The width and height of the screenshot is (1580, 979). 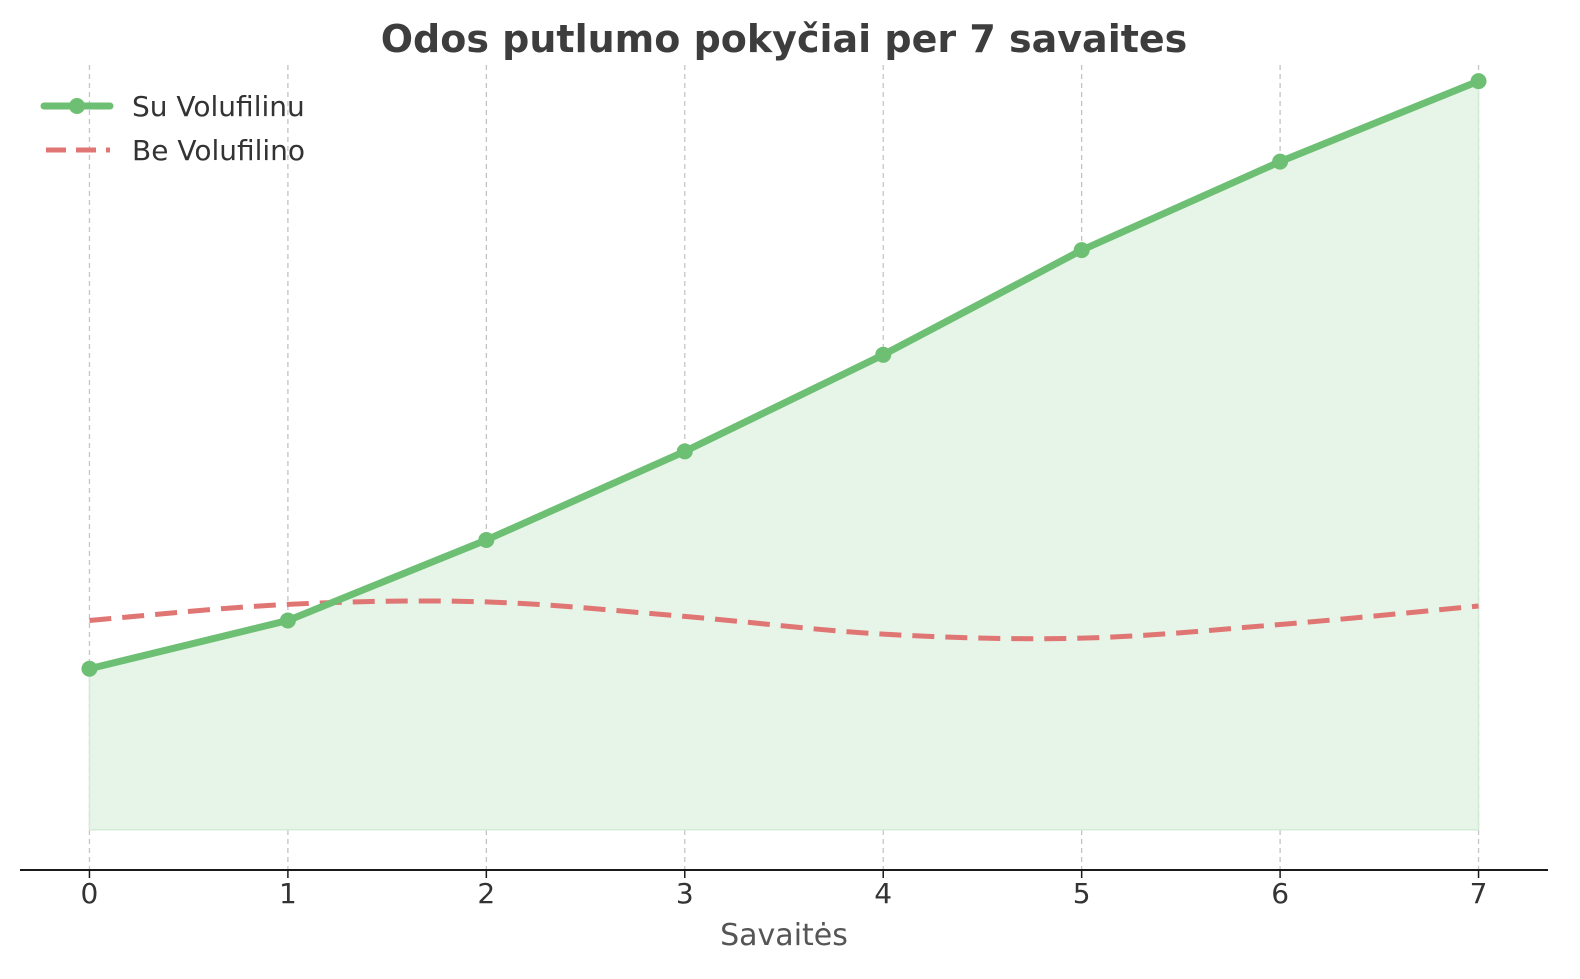 What do you see at coordinates (1280, 893) in the screenshot?
I see `x-tick-label-6: 6` at bounding box center [1280, 893].